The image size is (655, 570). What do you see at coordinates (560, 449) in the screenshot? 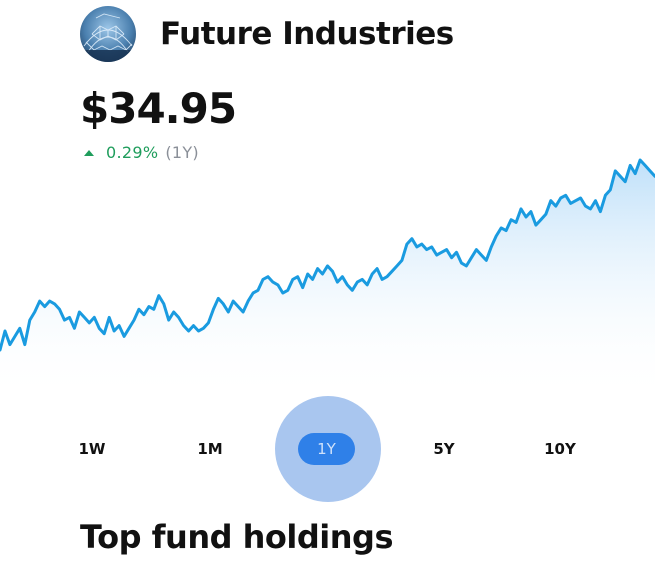
I see `tab-10y: 10Y` at bounding box center [560, 449].